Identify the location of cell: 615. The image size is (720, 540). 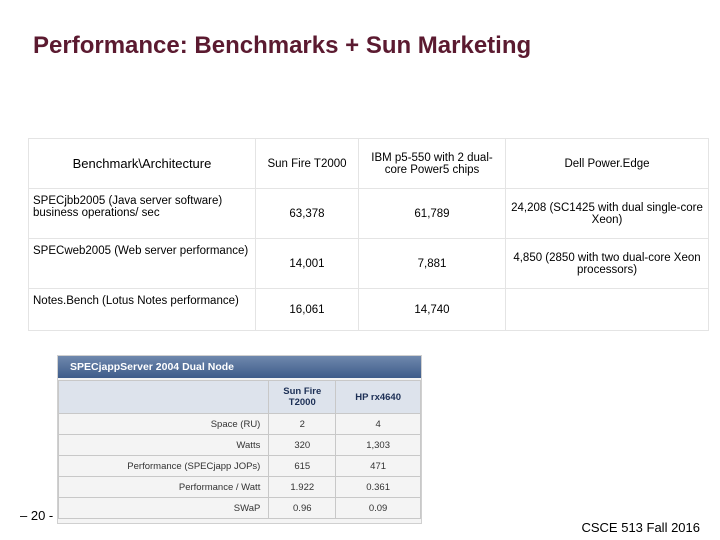
(302, 466).